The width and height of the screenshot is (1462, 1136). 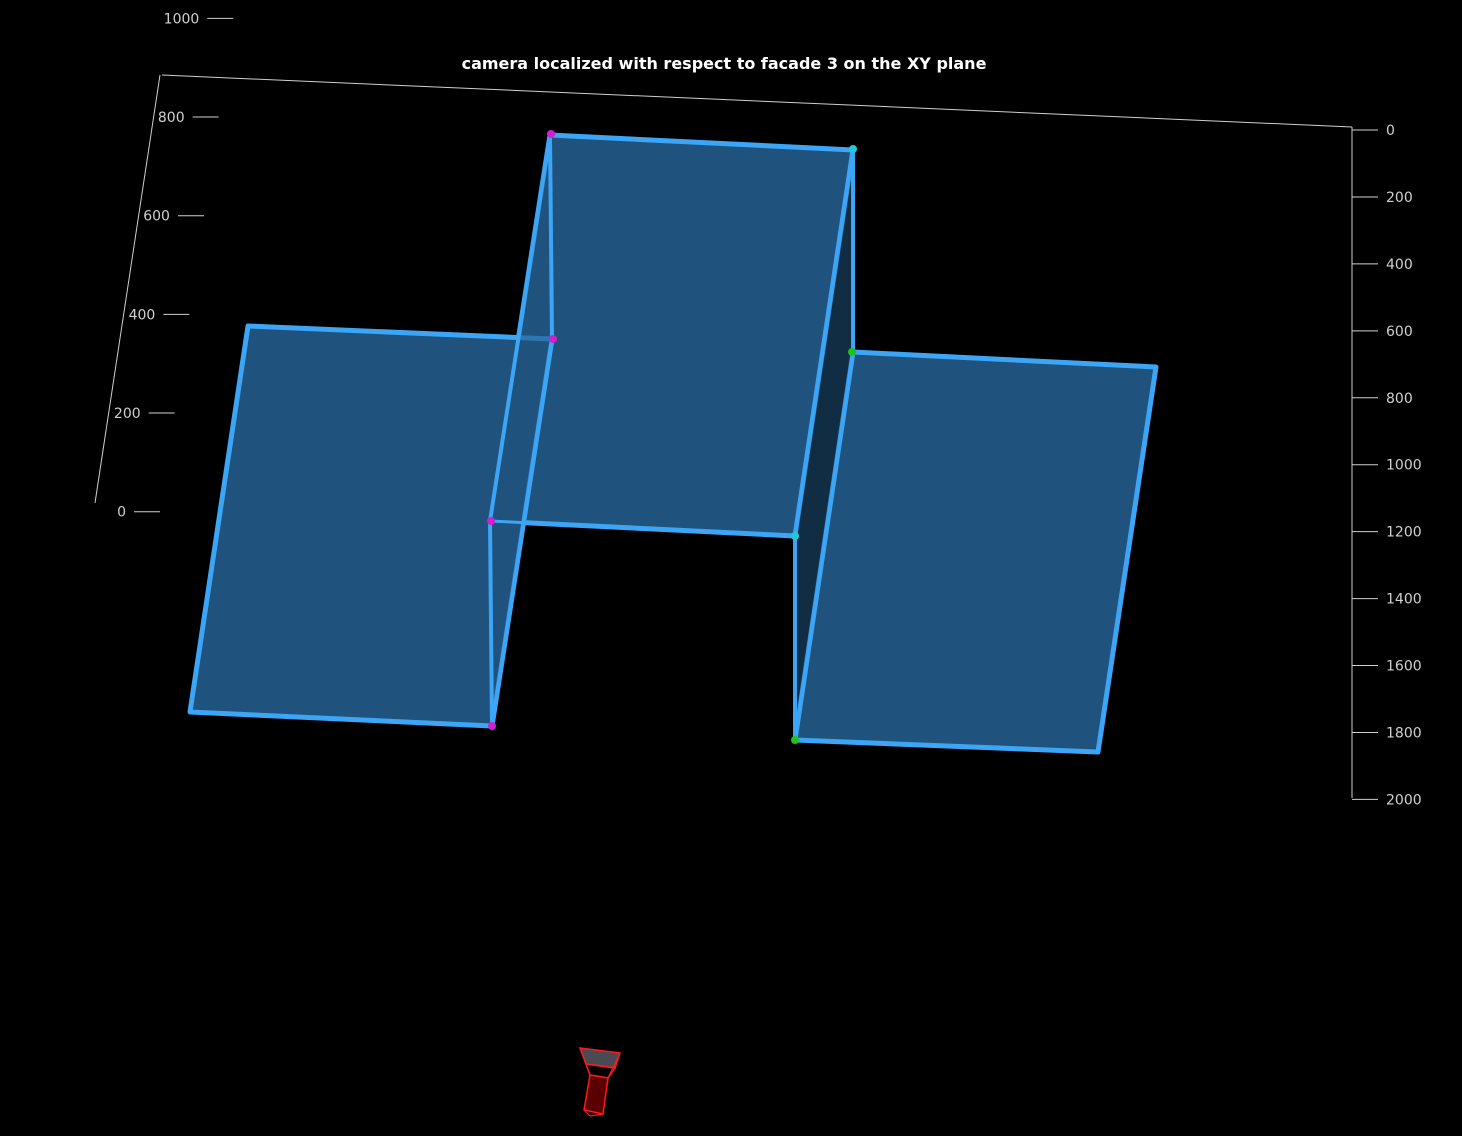 What do you see at coordinates (142, 315) in the screenshot?
I see `z-tick-label: 400` at bounding box center [142, 315].